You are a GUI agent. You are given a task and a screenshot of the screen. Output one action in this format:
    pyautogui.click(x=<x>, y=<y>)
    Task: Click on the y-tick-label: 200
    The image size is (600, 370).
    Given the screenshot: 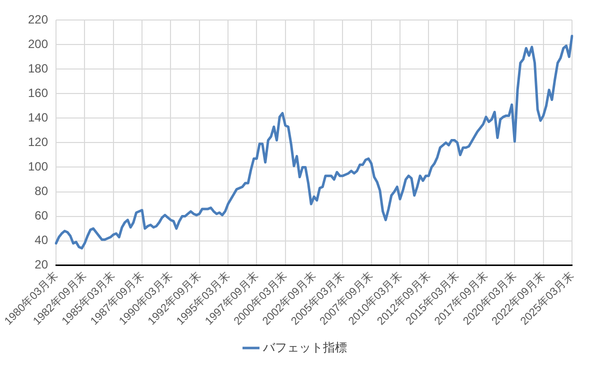 What is the action you would take?
    pyautogui.click(x=38, y=43)
    